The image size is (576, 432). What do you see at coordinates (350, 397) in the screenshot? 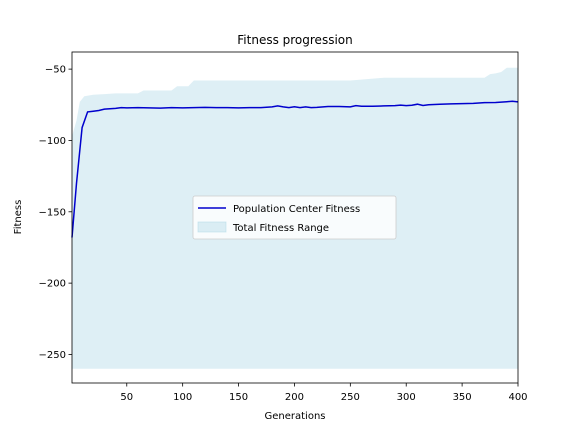
I see `x-tick-label: 250` at bounding box center [350, 397].